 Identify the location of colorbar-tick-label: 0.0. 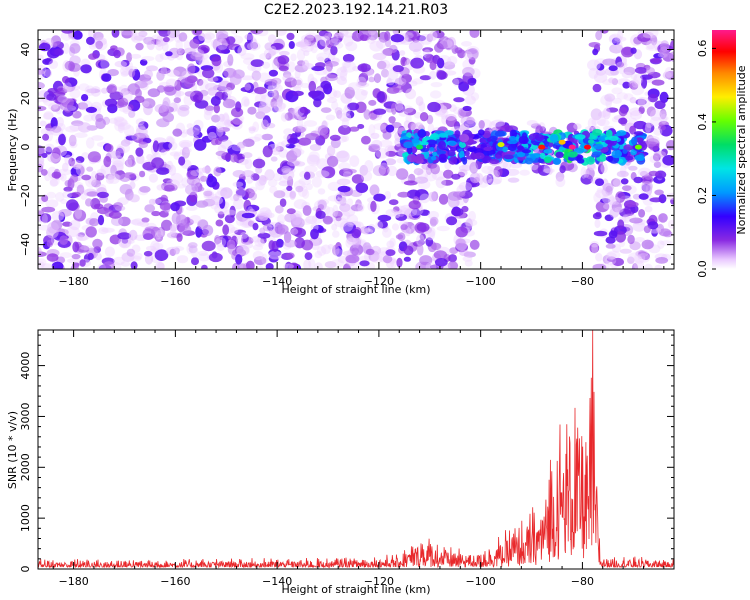
(702, 269).